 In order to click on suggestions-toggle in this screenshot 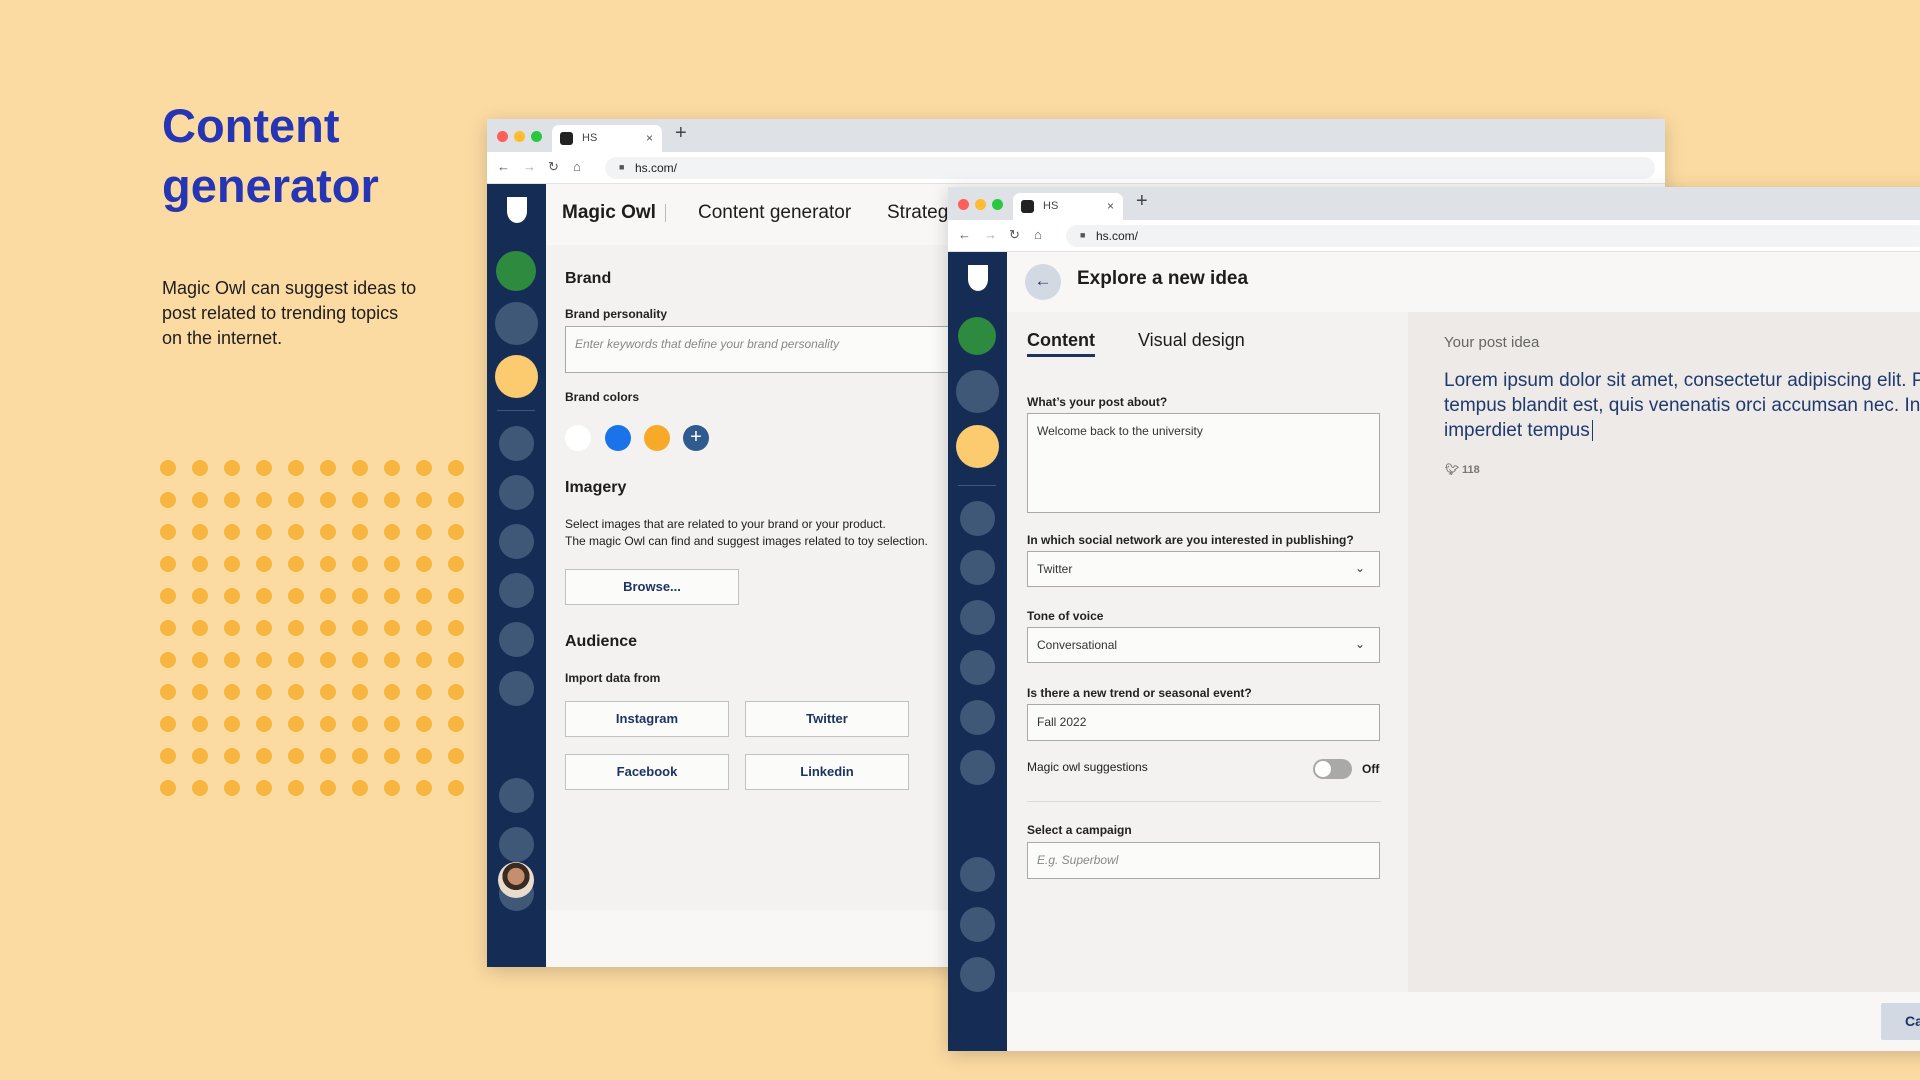, I will do `click(1332, 769)`.